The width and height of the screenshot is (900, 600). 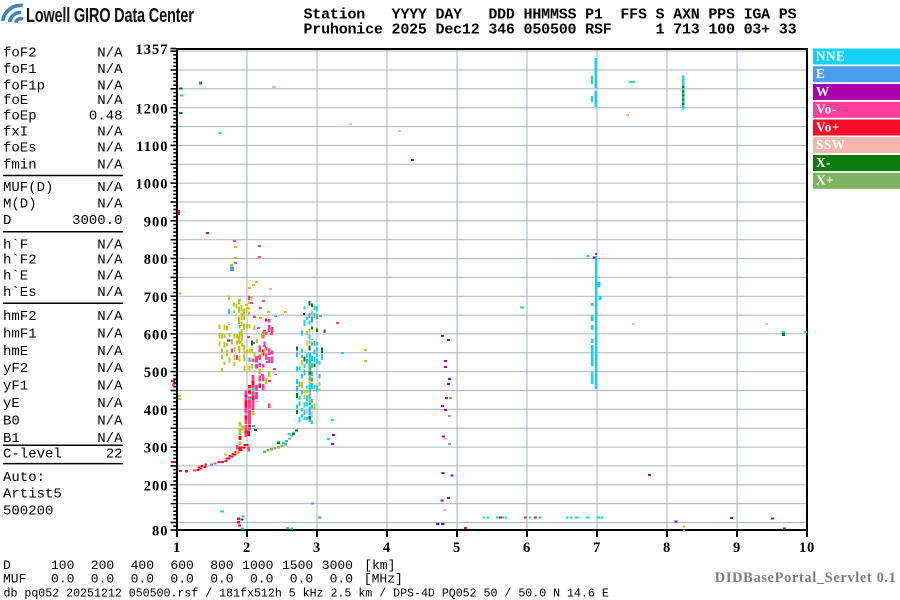 What do you see at coordinates (20, 293) in the screenshot?
I see `svg-text: h`Es` at bounding box center [20, 293].